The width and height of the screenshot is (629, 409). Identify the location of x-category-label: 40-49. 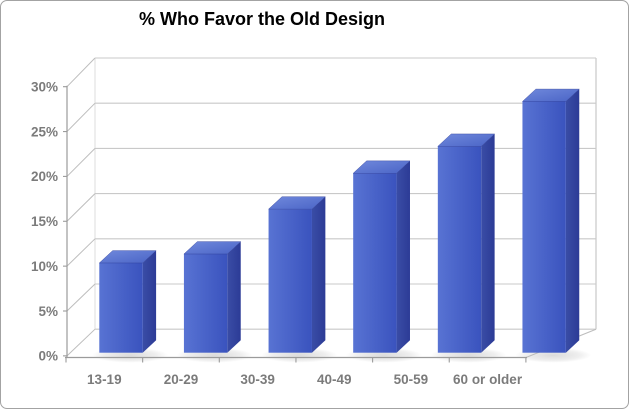
(334, 379).